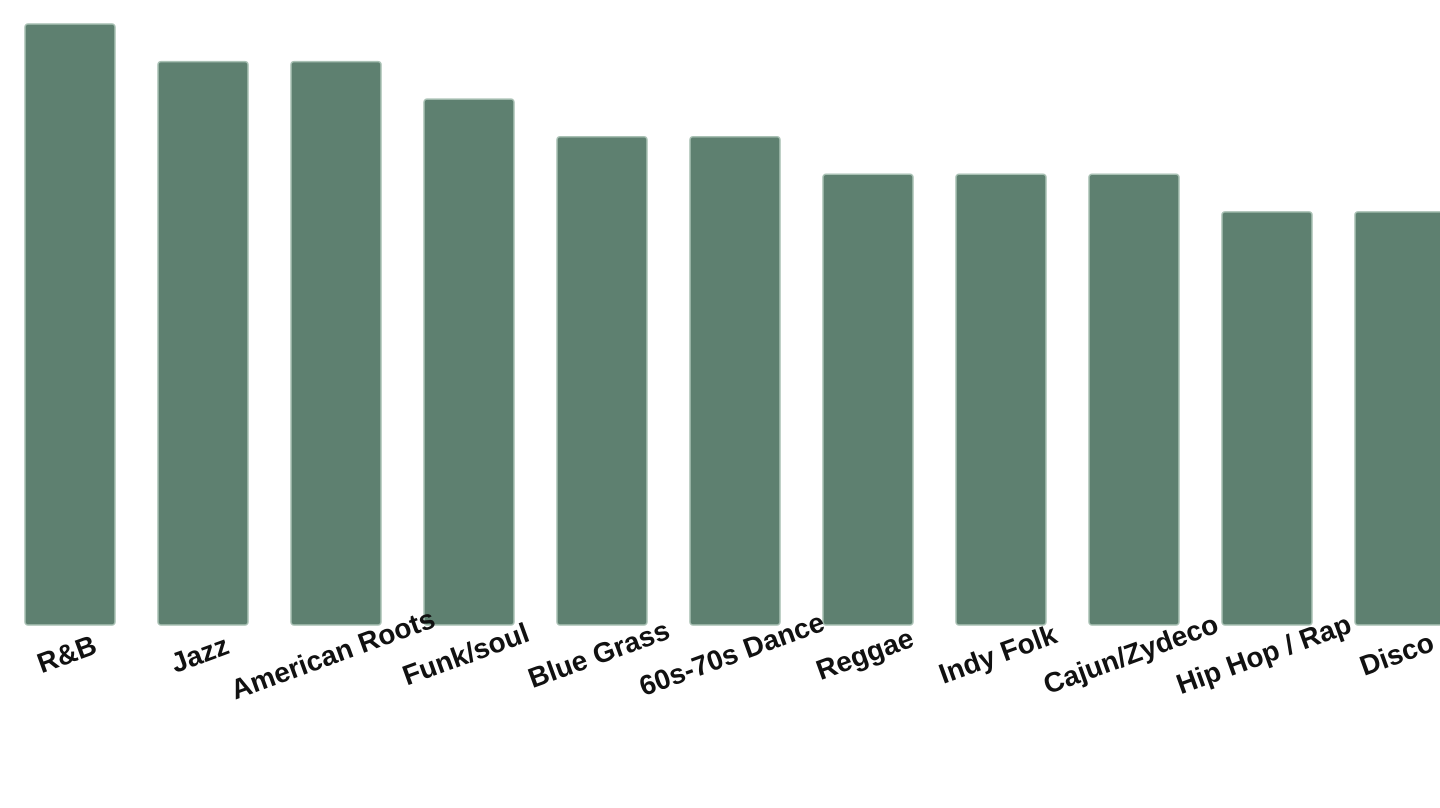 The image size is (1440, 808). I want to click on x-tick-label: R&B, so click(67, 654).